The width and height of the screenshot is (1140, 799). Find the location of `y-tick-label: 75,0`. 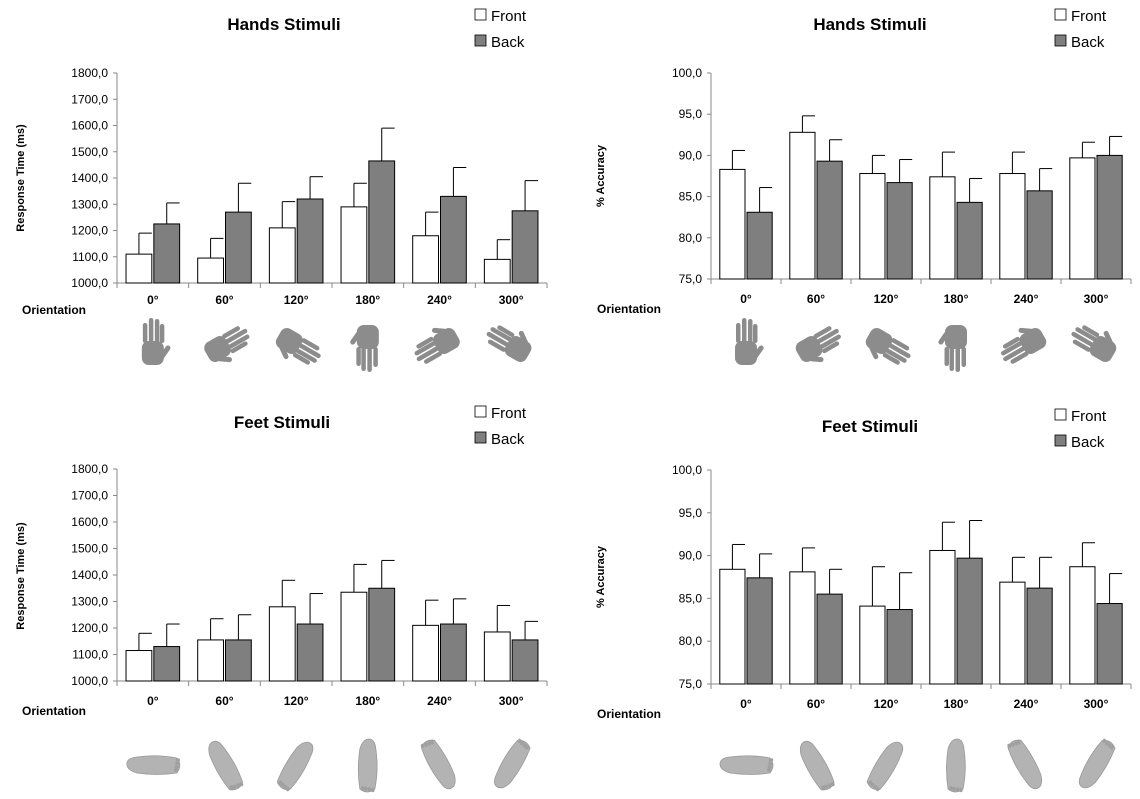

y-tick-label: 75,0 is located at coordinates (691, 684).